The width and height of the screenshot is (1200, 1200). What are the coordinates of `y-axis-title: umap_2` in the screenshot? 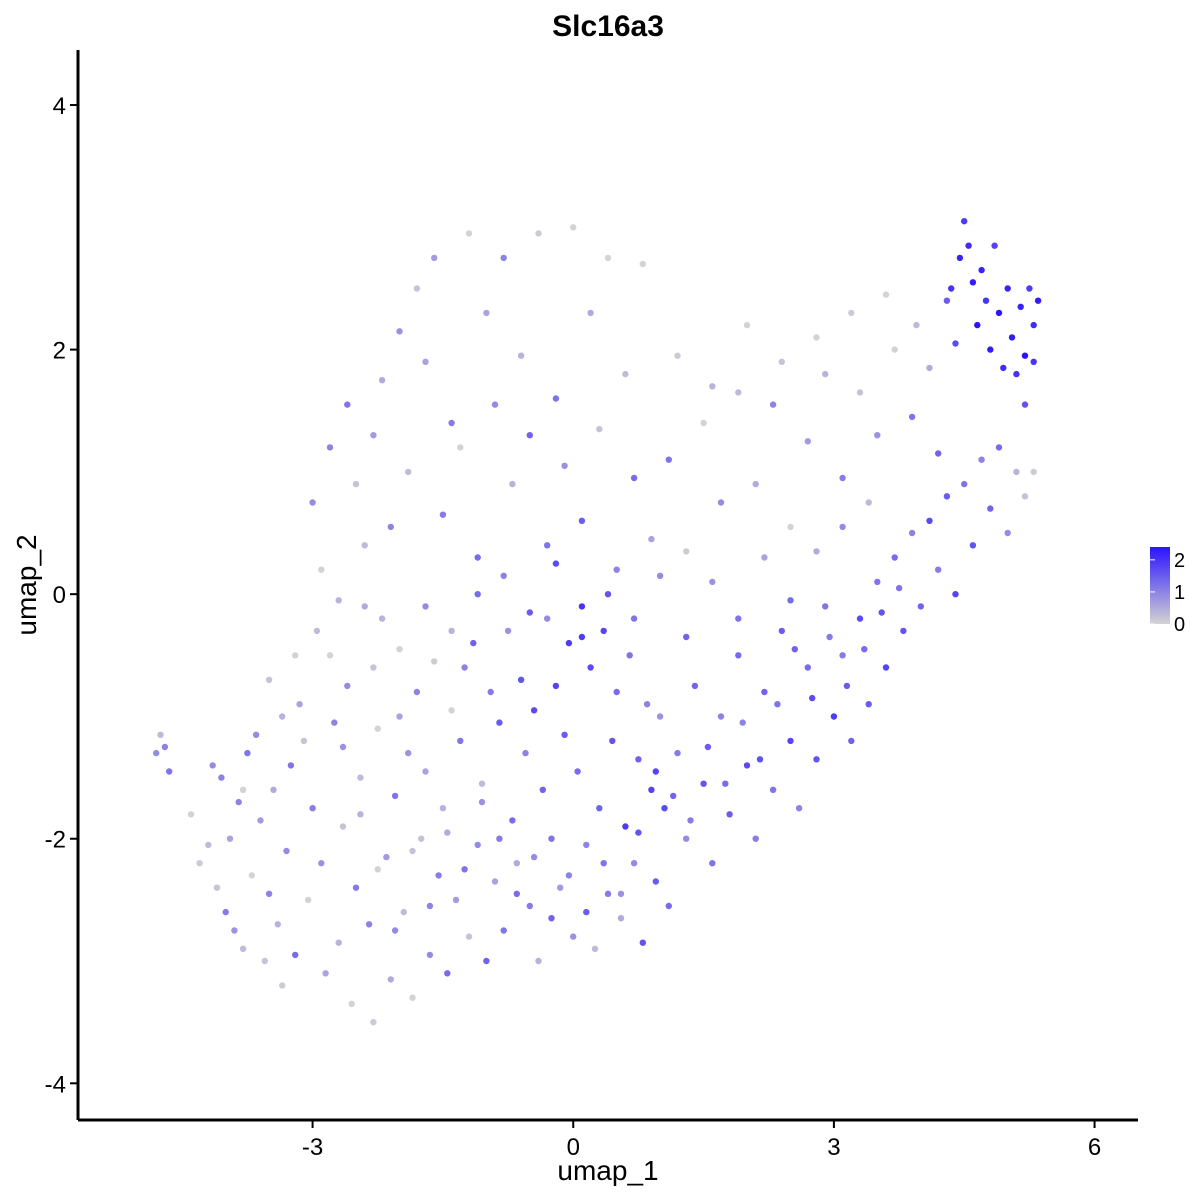 It's located at (26, 584).